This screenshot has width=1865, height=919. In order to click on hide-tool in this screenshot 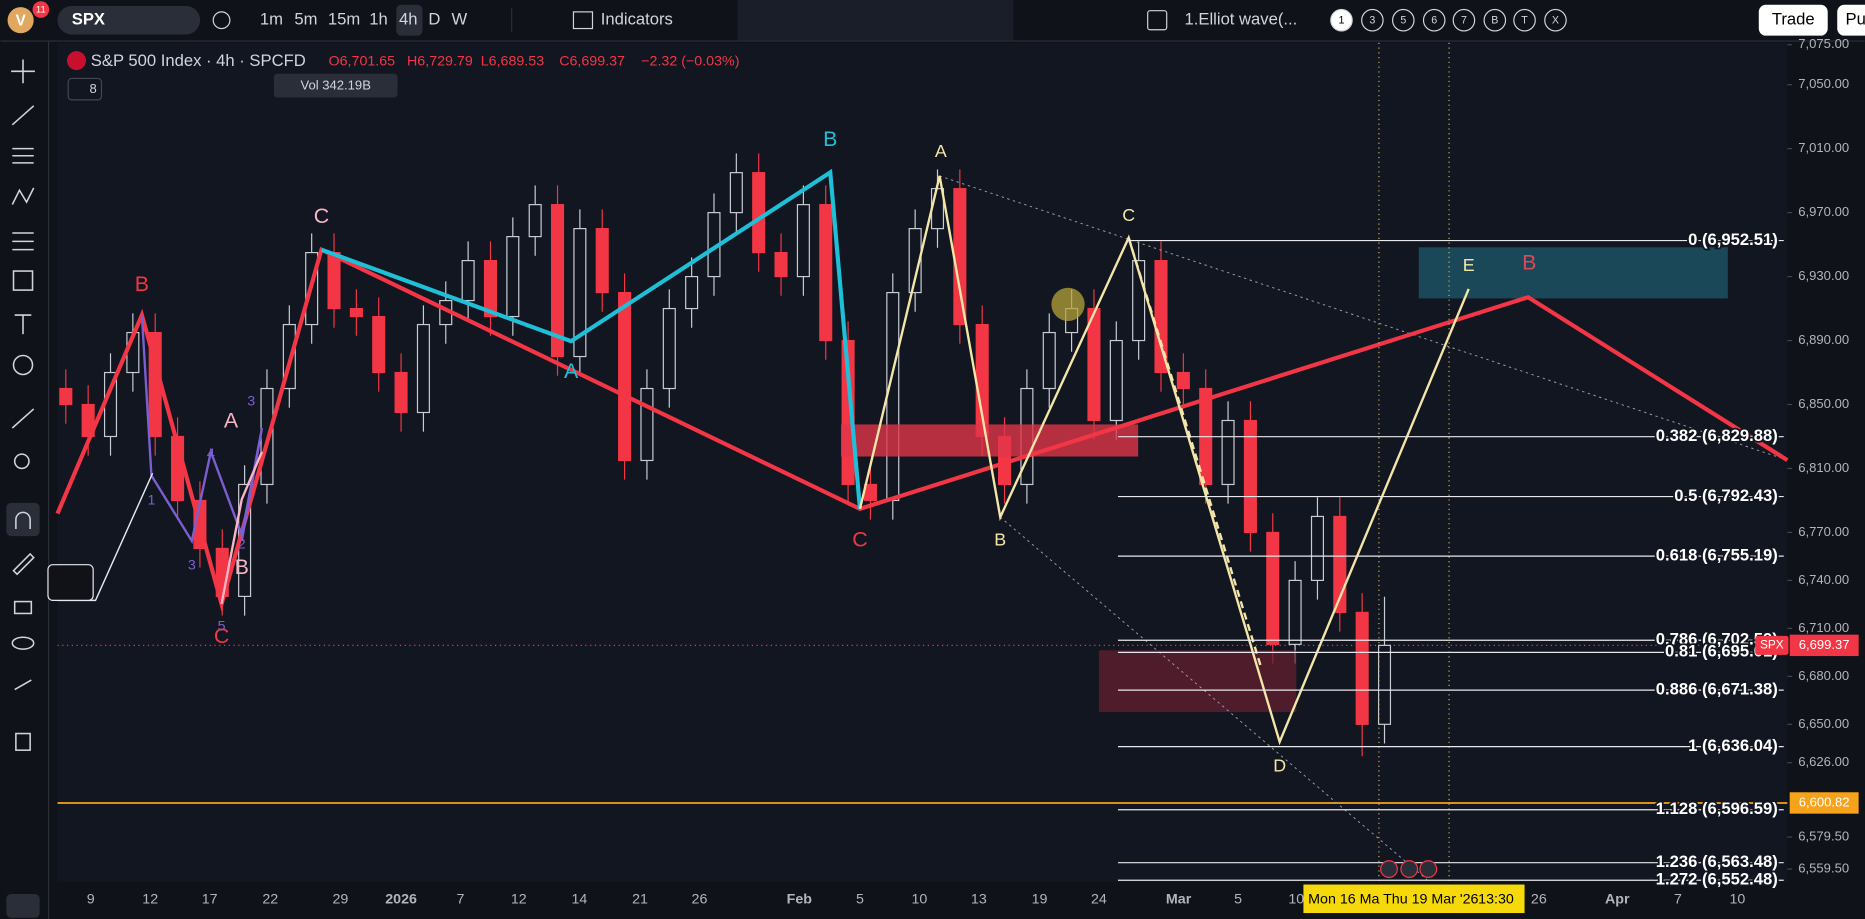, I will do `click(23, 643)`.